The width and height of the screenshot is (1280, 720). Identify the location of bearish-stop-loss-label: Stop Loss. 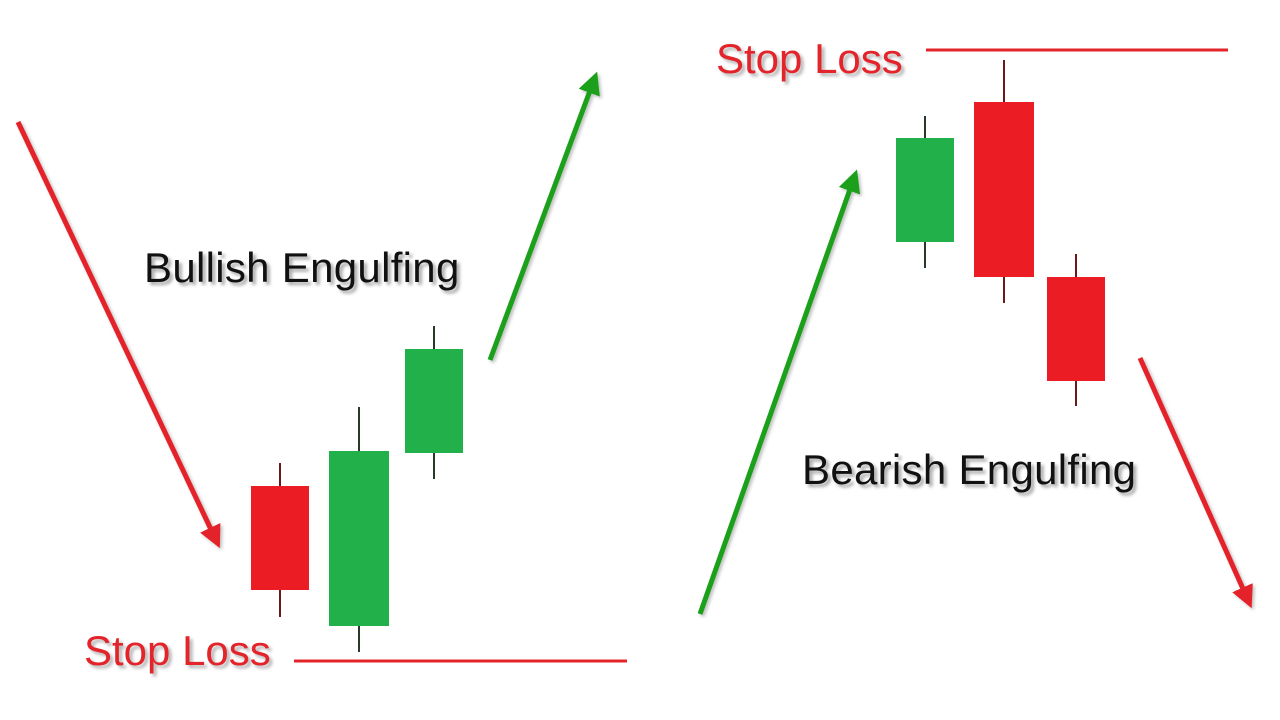
(809, 58).